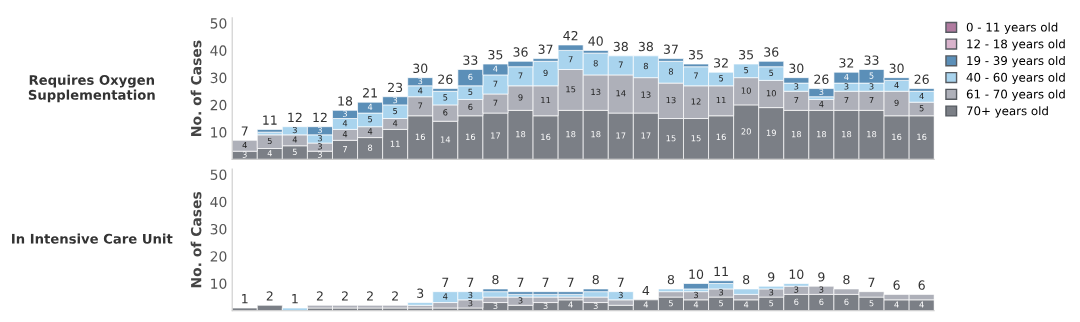 The height and width of the screenshot is (322, 1080). I want to click on text: Requires Oxygen Supplementation, so click(91, 88).